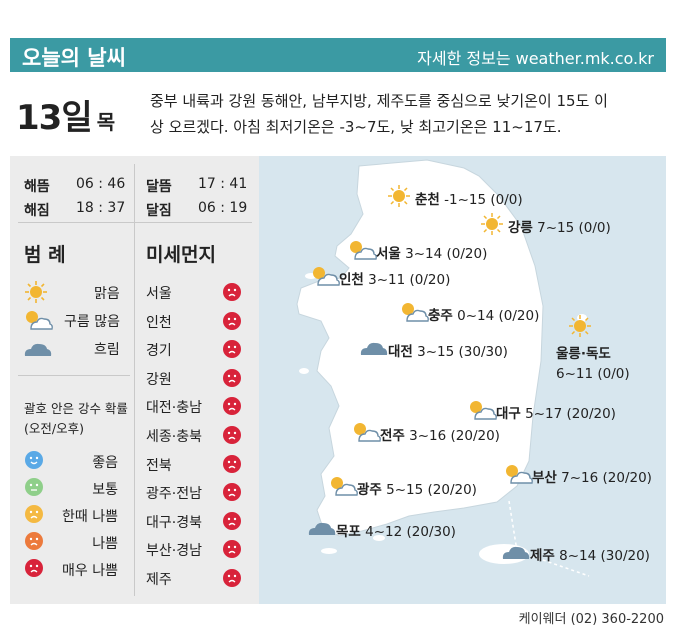  I want to click on legend-label-cloudy: 흐림, so click(107, 350).